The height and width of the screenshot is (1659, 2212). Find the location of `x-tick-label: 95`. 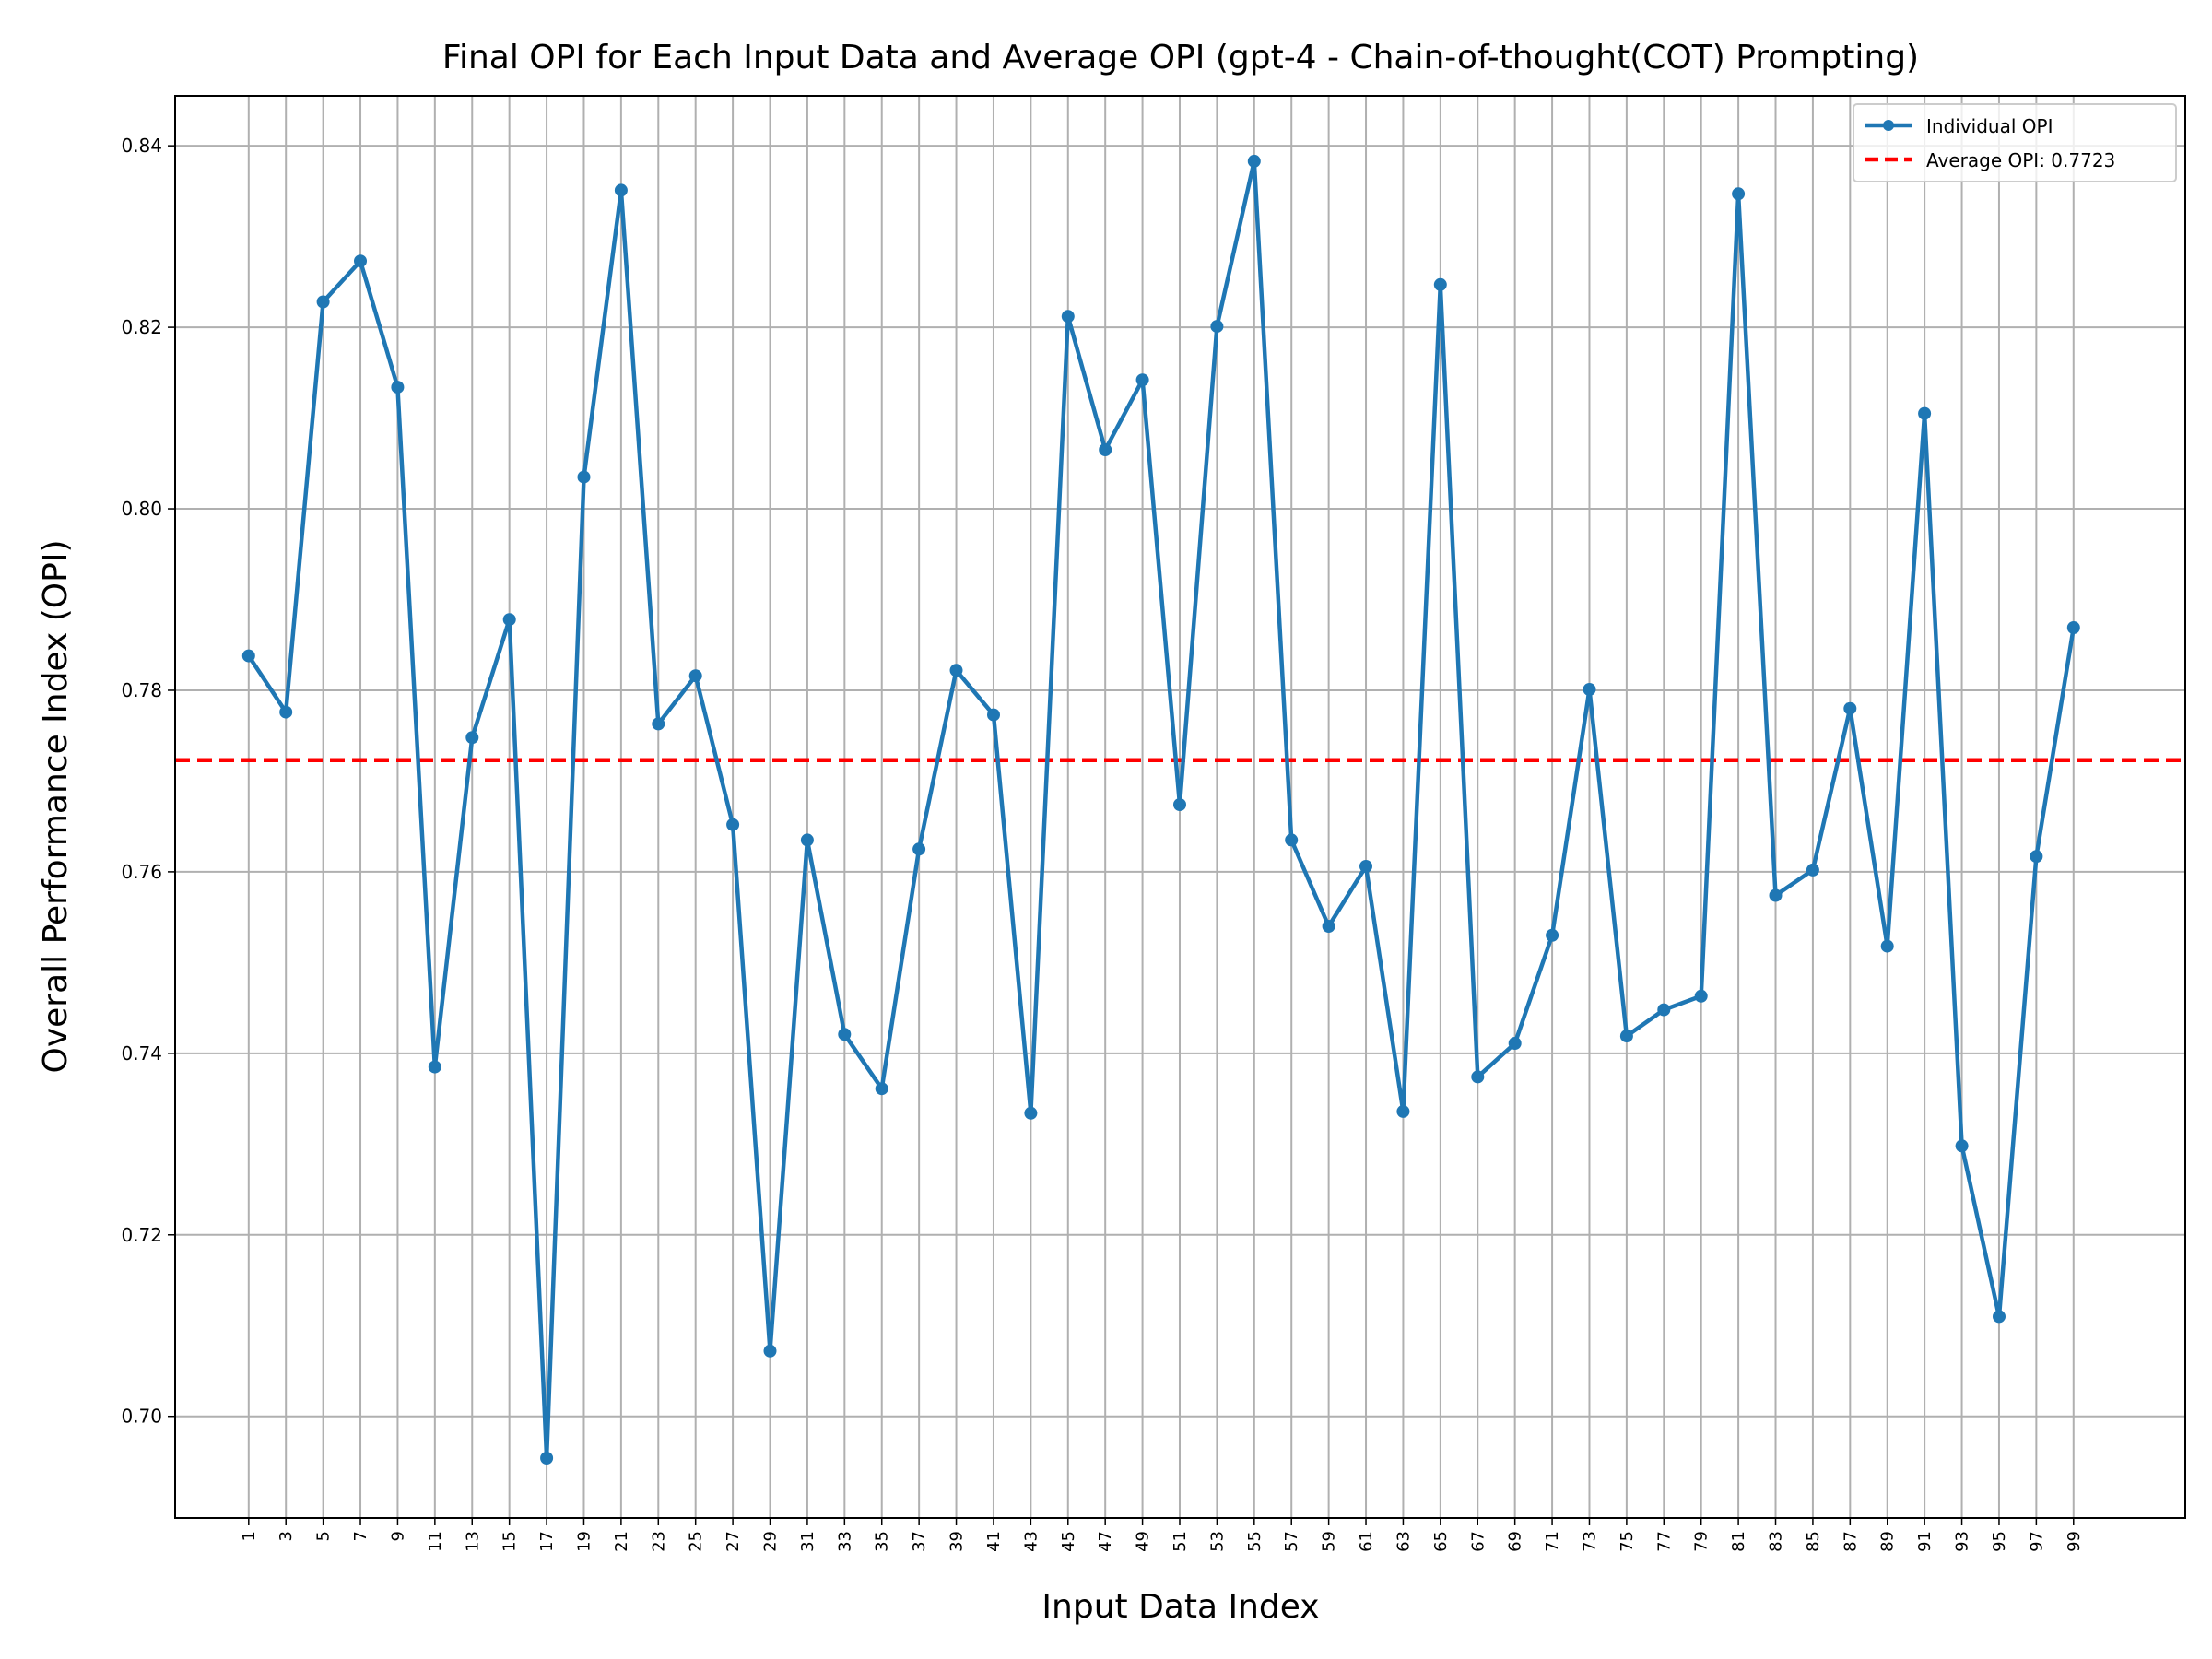

x-tick-label: 95 is located at coordinates (1999, 1541).